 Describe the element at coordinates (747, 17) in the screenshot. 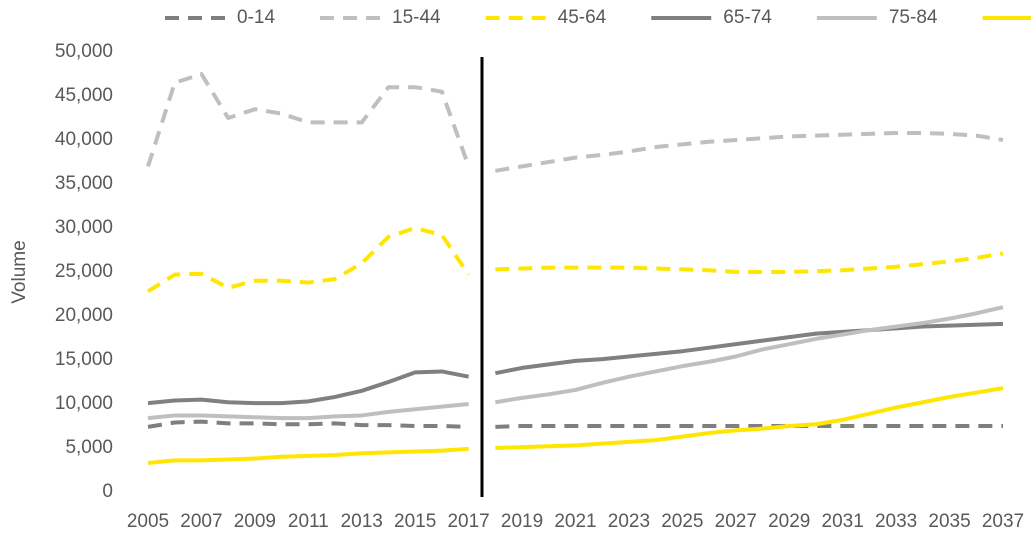

I see `legend-label: 65-74` at that location.